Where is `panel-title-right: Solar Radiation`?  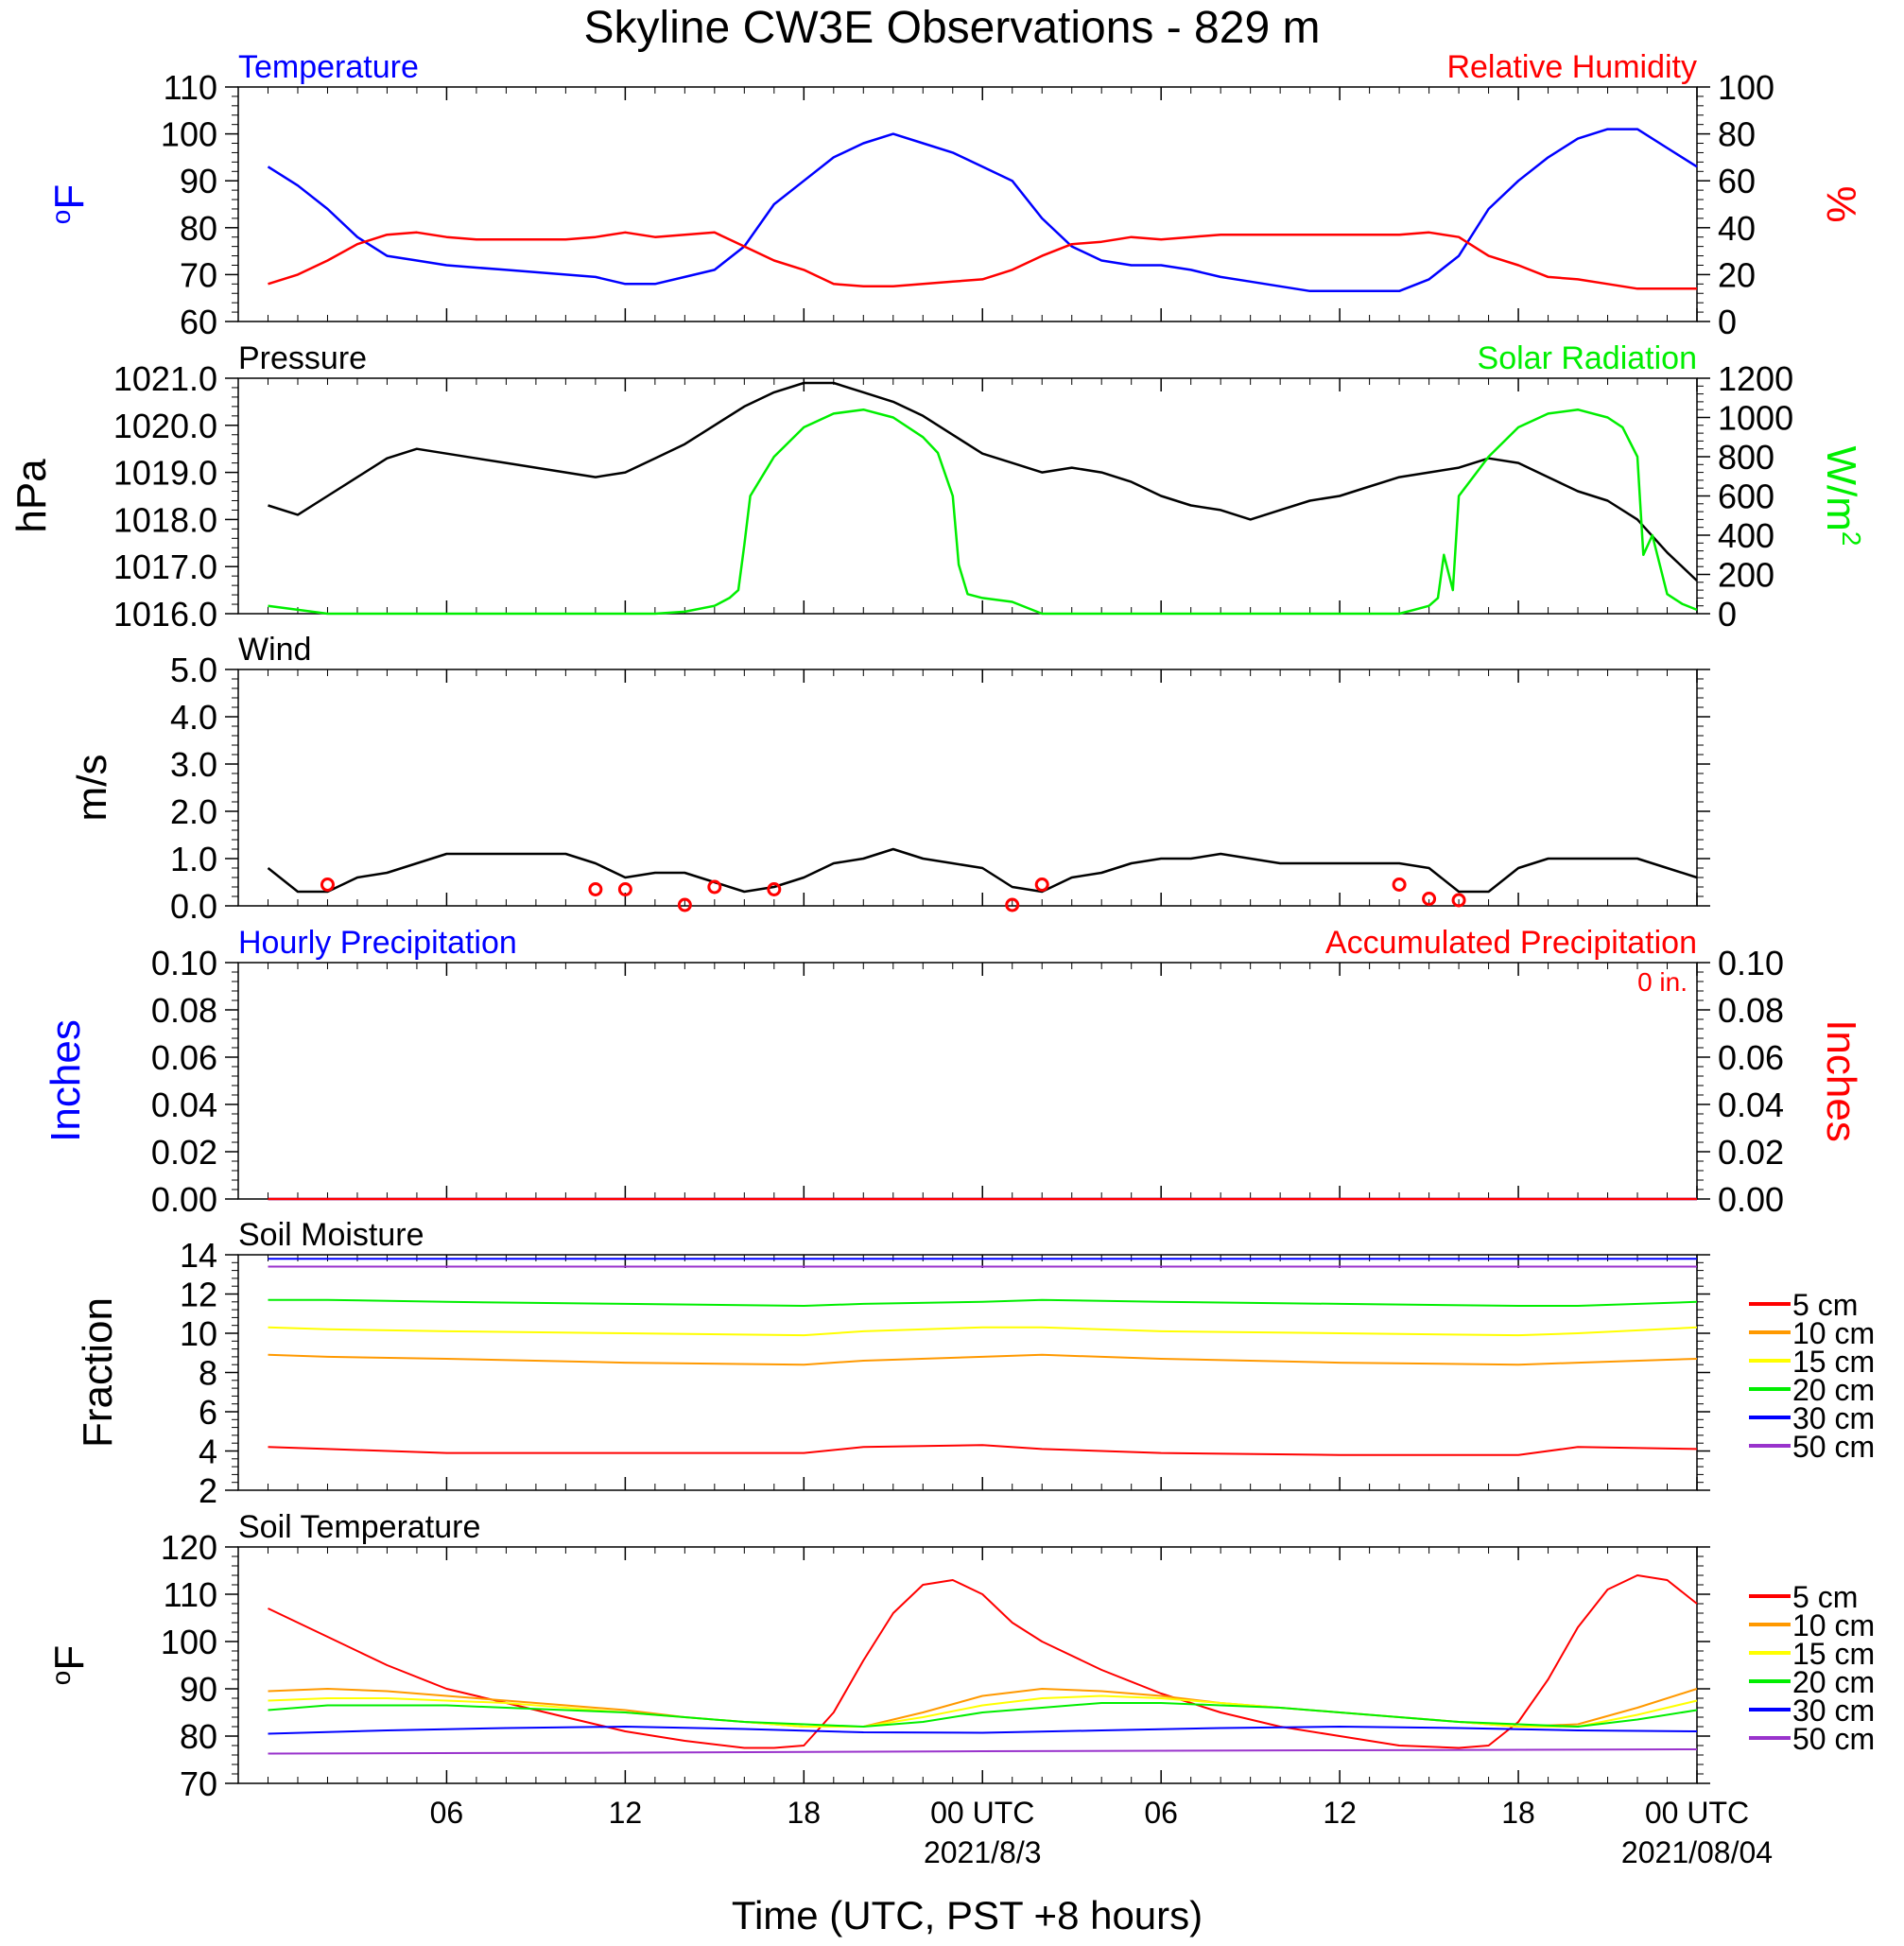
panel-title-right: Solar Radiation is located at coordinates (1588, 358).